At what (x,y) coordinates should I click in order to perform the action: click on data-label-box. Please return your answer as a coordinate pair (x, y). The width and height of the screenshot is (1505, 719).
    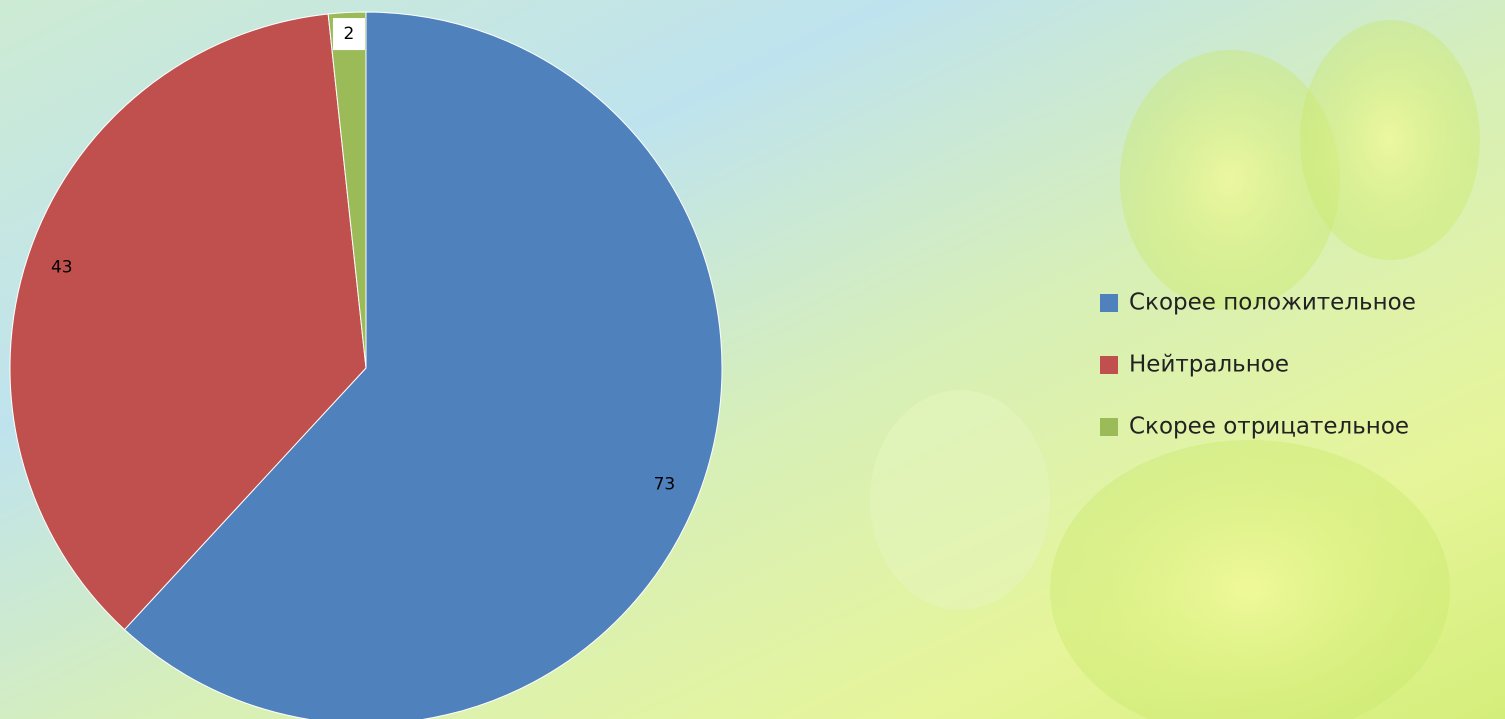
    Looking at the image, I should click on (348, 34).